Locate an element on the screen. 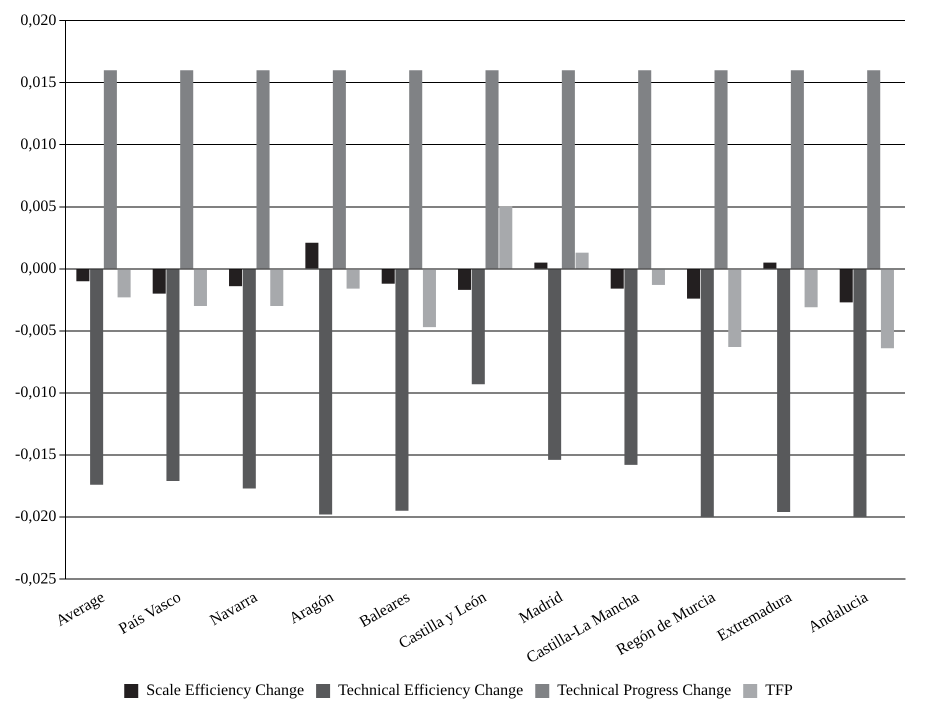 Image resolution: width=925 pixels, height=721 pixels. y-tick-label: 0,005 is located at coordinates (38, 206).